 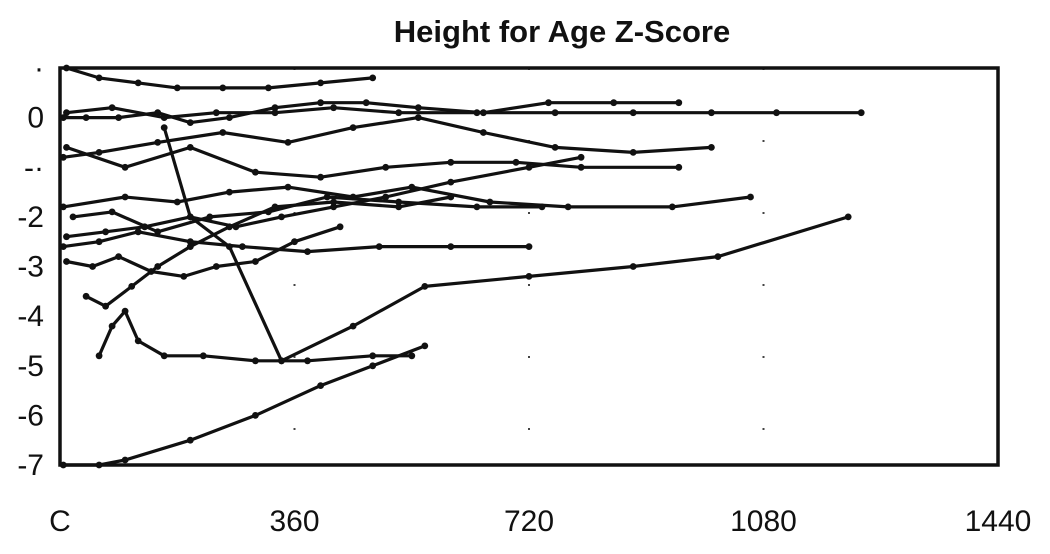 I want to click on x-tick-label: 360, so click(x=294, y=521).